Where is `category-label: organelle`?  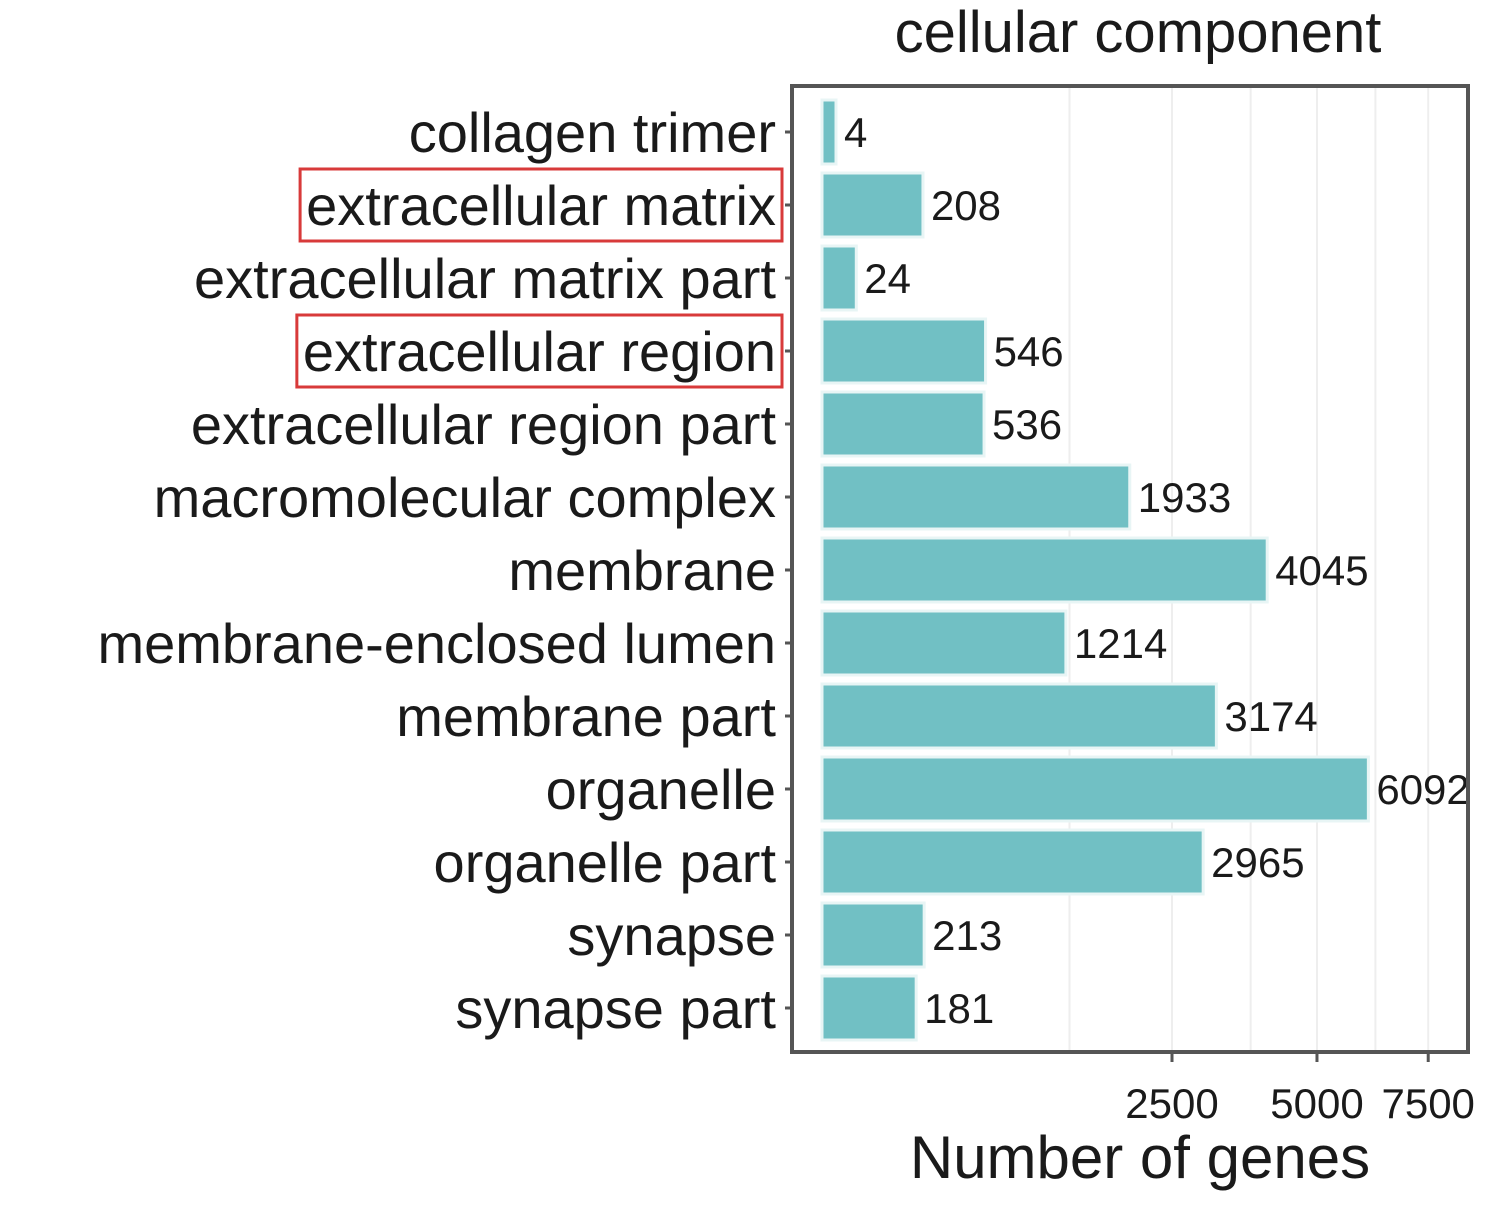 category-label: organelle is located at coordinates (661, 789).